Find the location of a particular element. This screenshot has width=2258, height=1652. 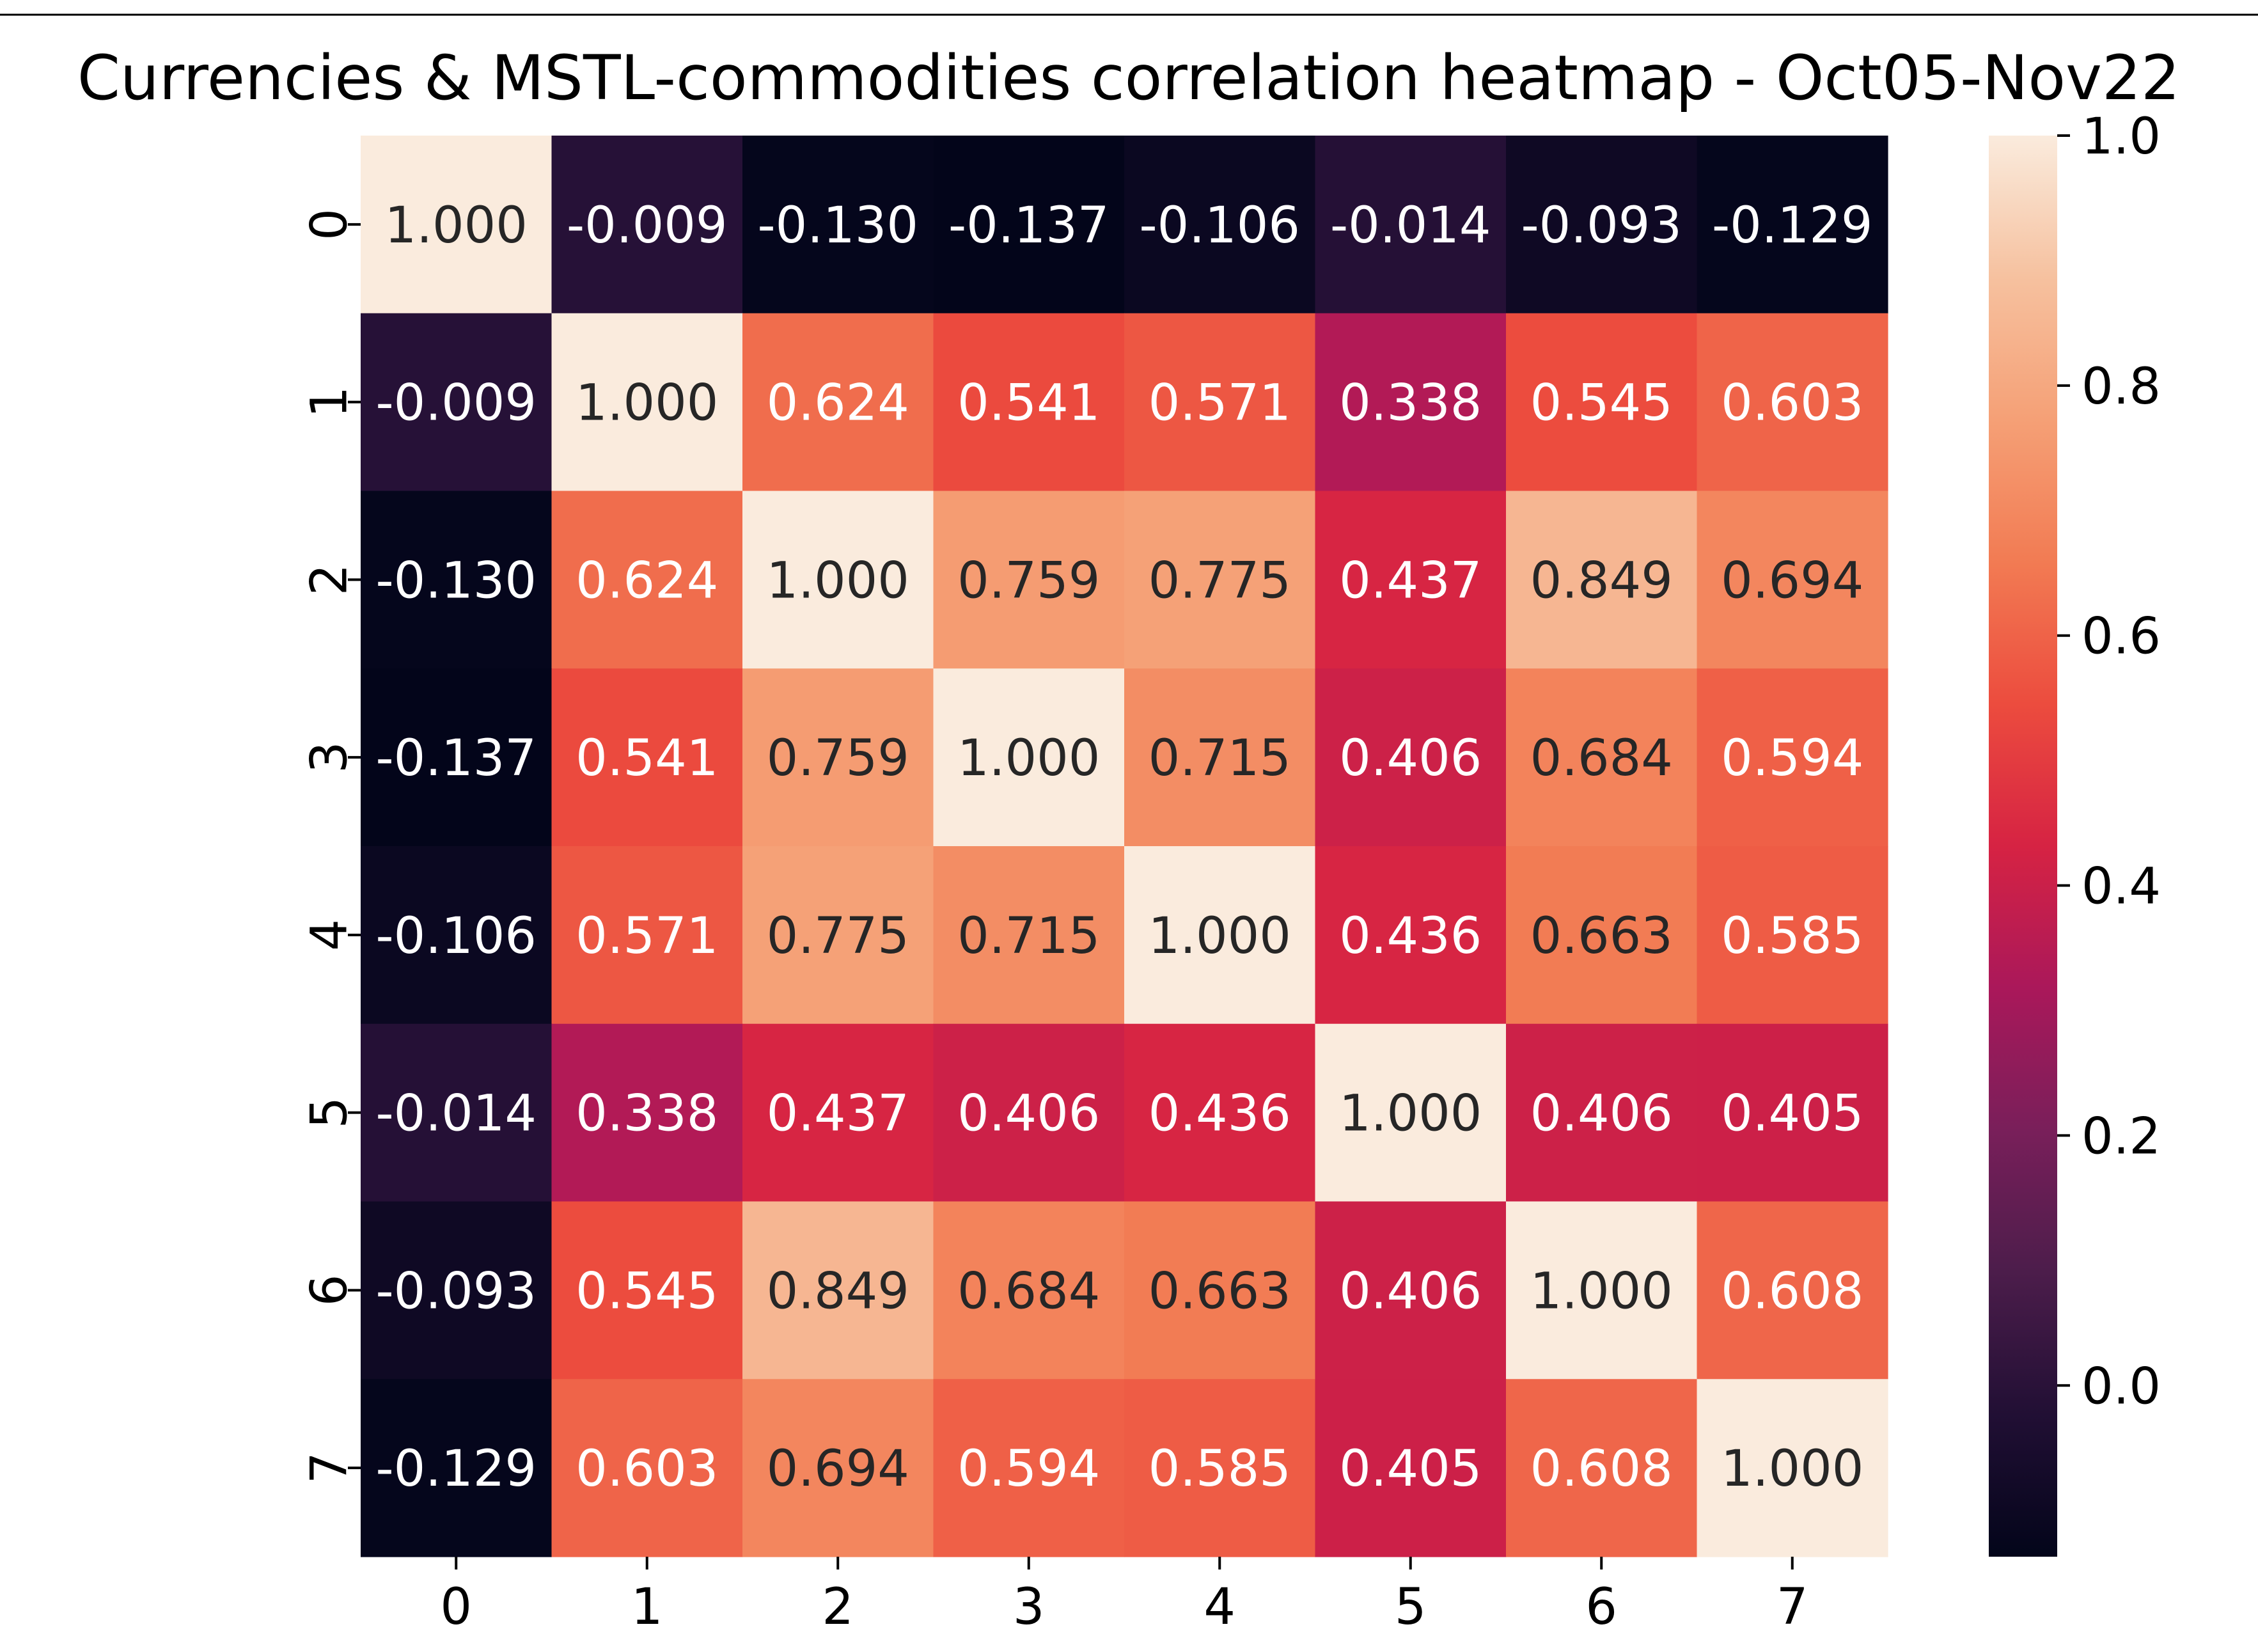

x-tick-label-3: 3 is located at coordinates (1029, 1607).